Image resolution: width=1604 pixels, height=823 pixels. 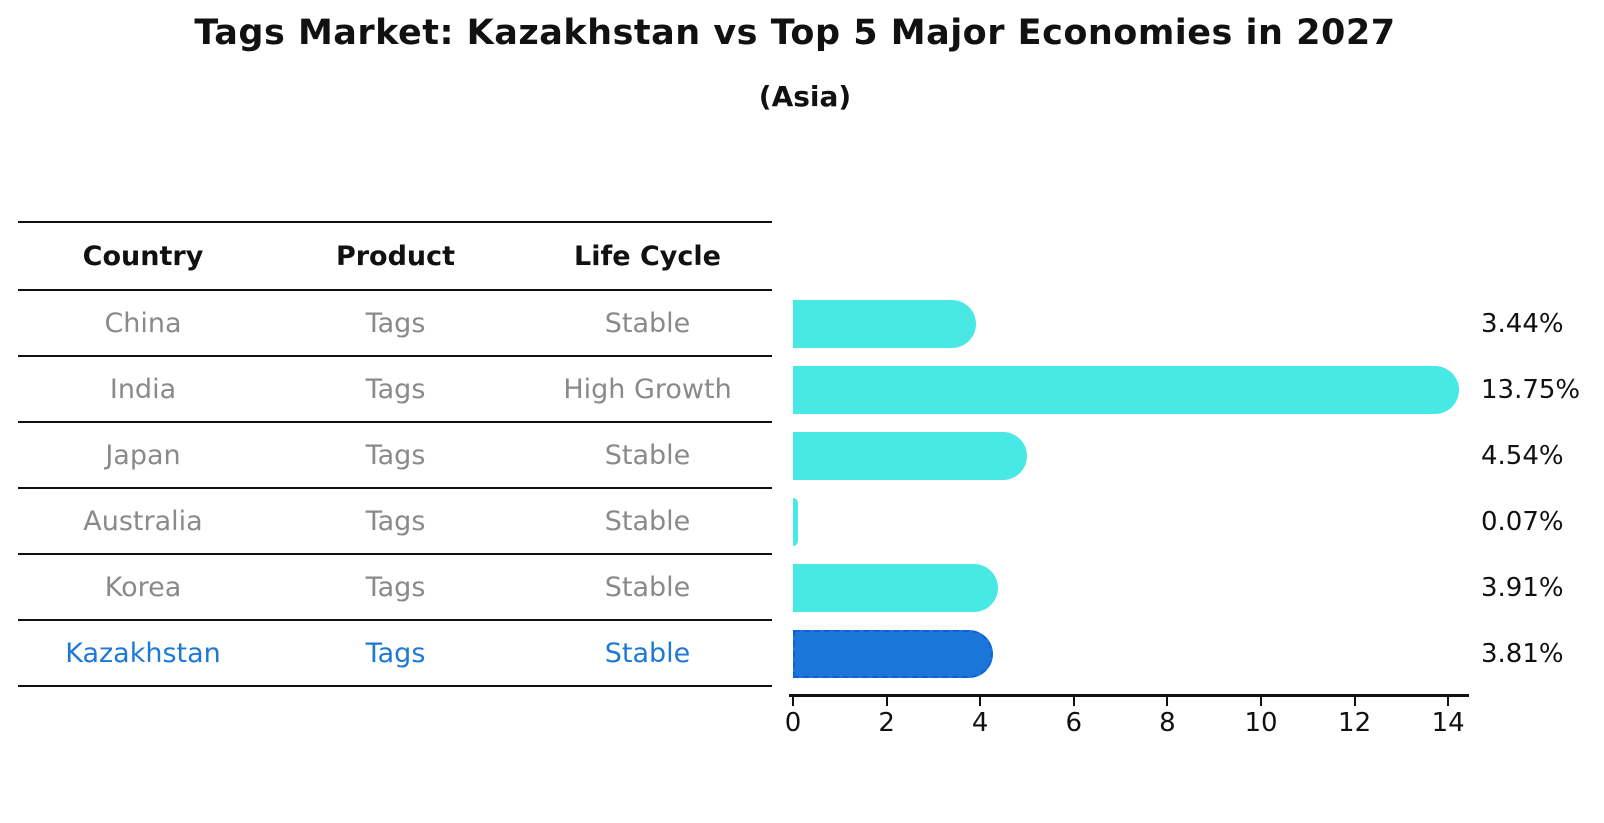 I want to click on table-cell-country: Japan, so click(x=143, y=455).